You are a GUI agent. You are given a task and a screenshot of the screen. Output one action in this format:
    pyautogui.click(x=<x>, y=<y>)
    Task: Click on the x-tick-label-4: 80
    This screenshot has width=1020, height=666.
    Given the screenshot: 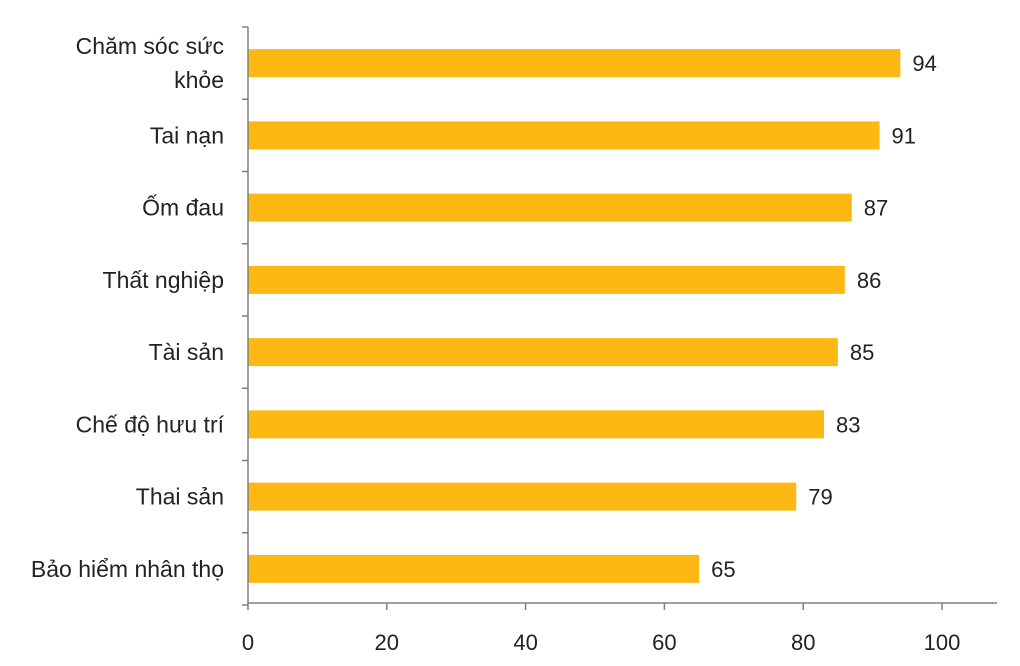 What is the action you would take?
    pyautogui.click(x=803, y=642)
    